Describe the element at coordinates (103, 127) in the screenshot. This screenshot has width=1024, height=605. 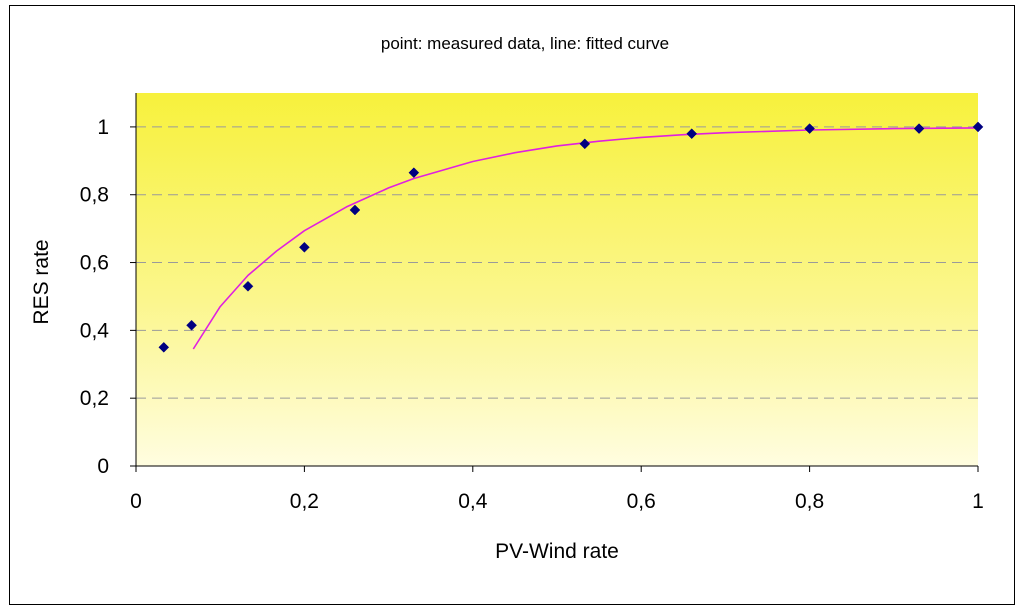
I see `y-tick-label: 1` at that location.